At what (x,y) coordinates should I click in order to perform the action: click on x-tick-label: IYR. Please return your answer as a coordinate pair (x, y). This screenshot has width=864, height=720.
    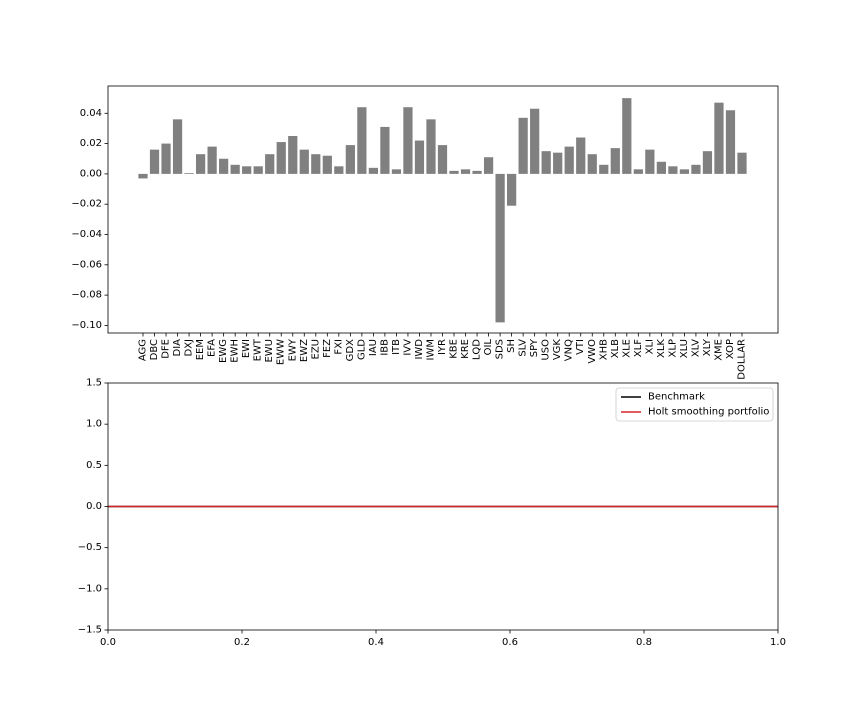
    Looking at the image, I should click on (442, 347).